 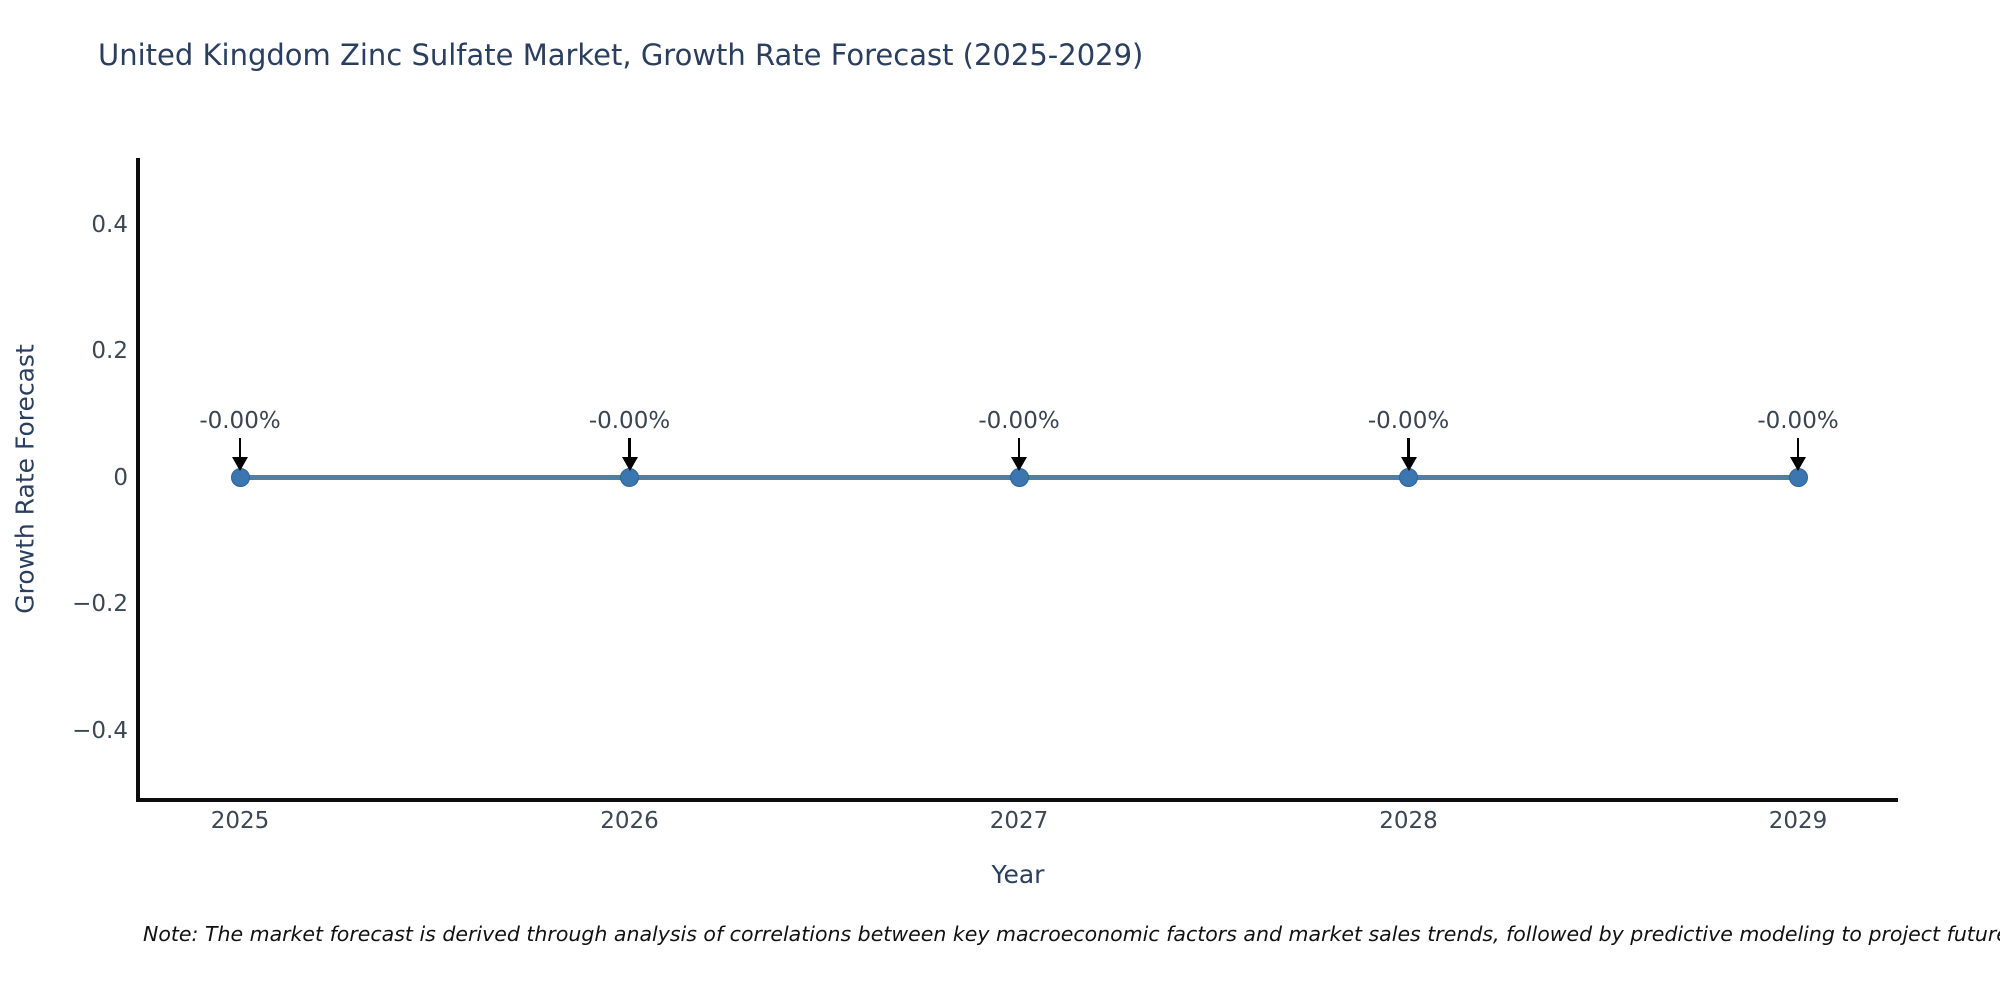 What do you see at coordinates (629, 821) in the screenshot?
I see `x-tick-label: 2026` at bounding box center [629, 821].